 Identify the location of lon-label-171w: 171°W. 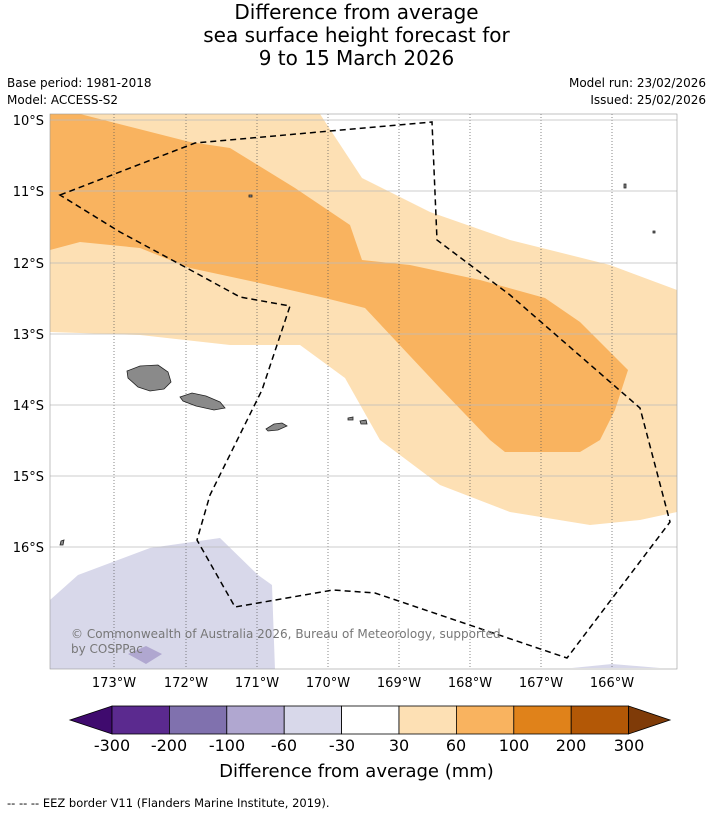
(257, 683).